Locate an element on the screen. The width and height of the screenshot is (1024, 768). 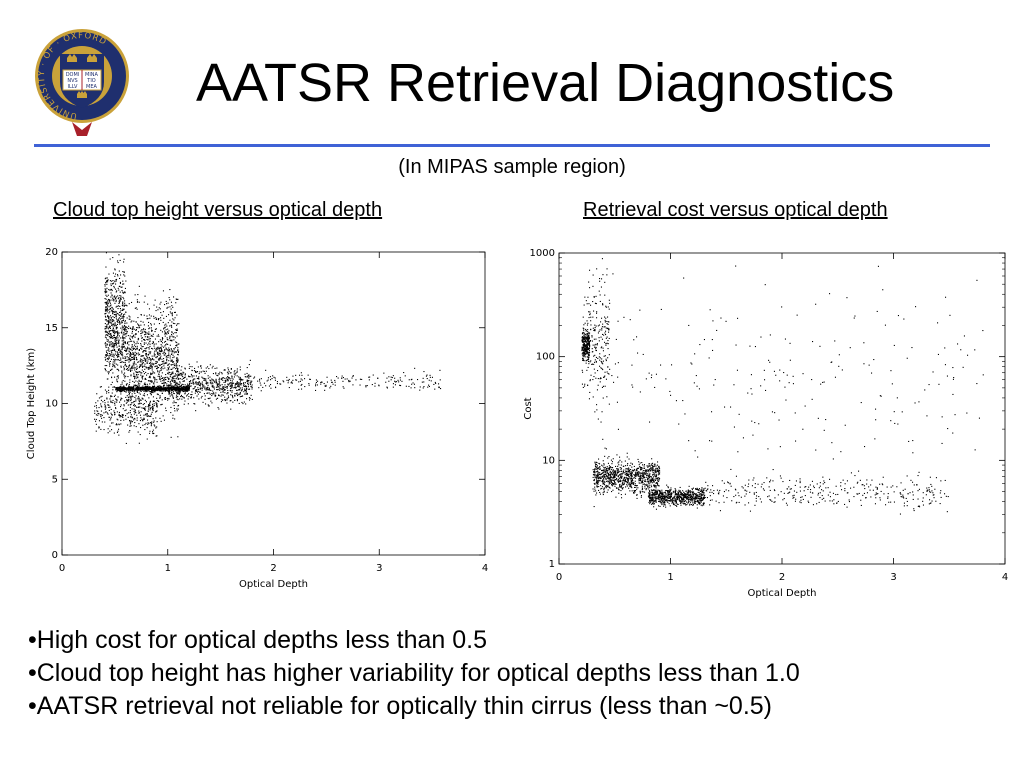
y-axis-title: Cost is located at coordinates (528, 408).